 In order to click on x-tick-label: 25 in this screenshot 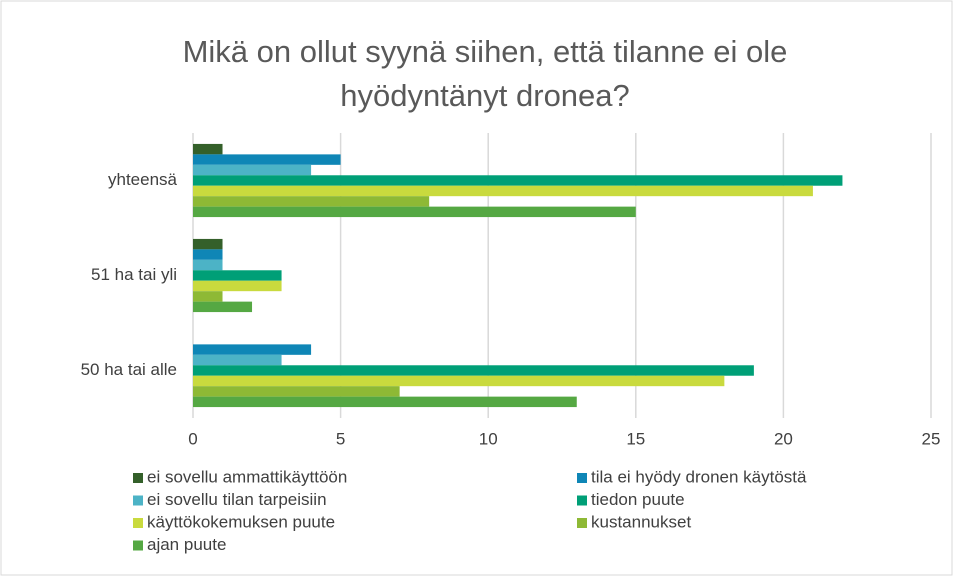, I will do `click(931, 438)`.